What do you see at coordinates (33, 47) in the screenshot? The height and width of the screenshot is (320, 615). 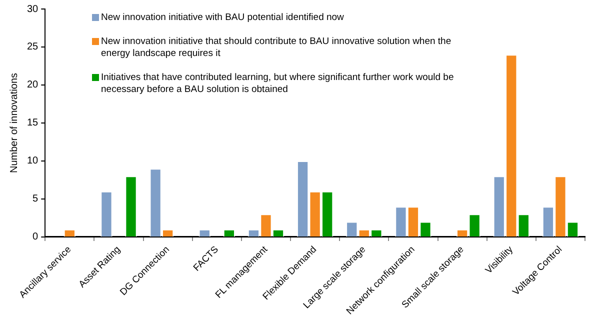 I see `y-tick-label: 25` at bounding box center [33, 47].